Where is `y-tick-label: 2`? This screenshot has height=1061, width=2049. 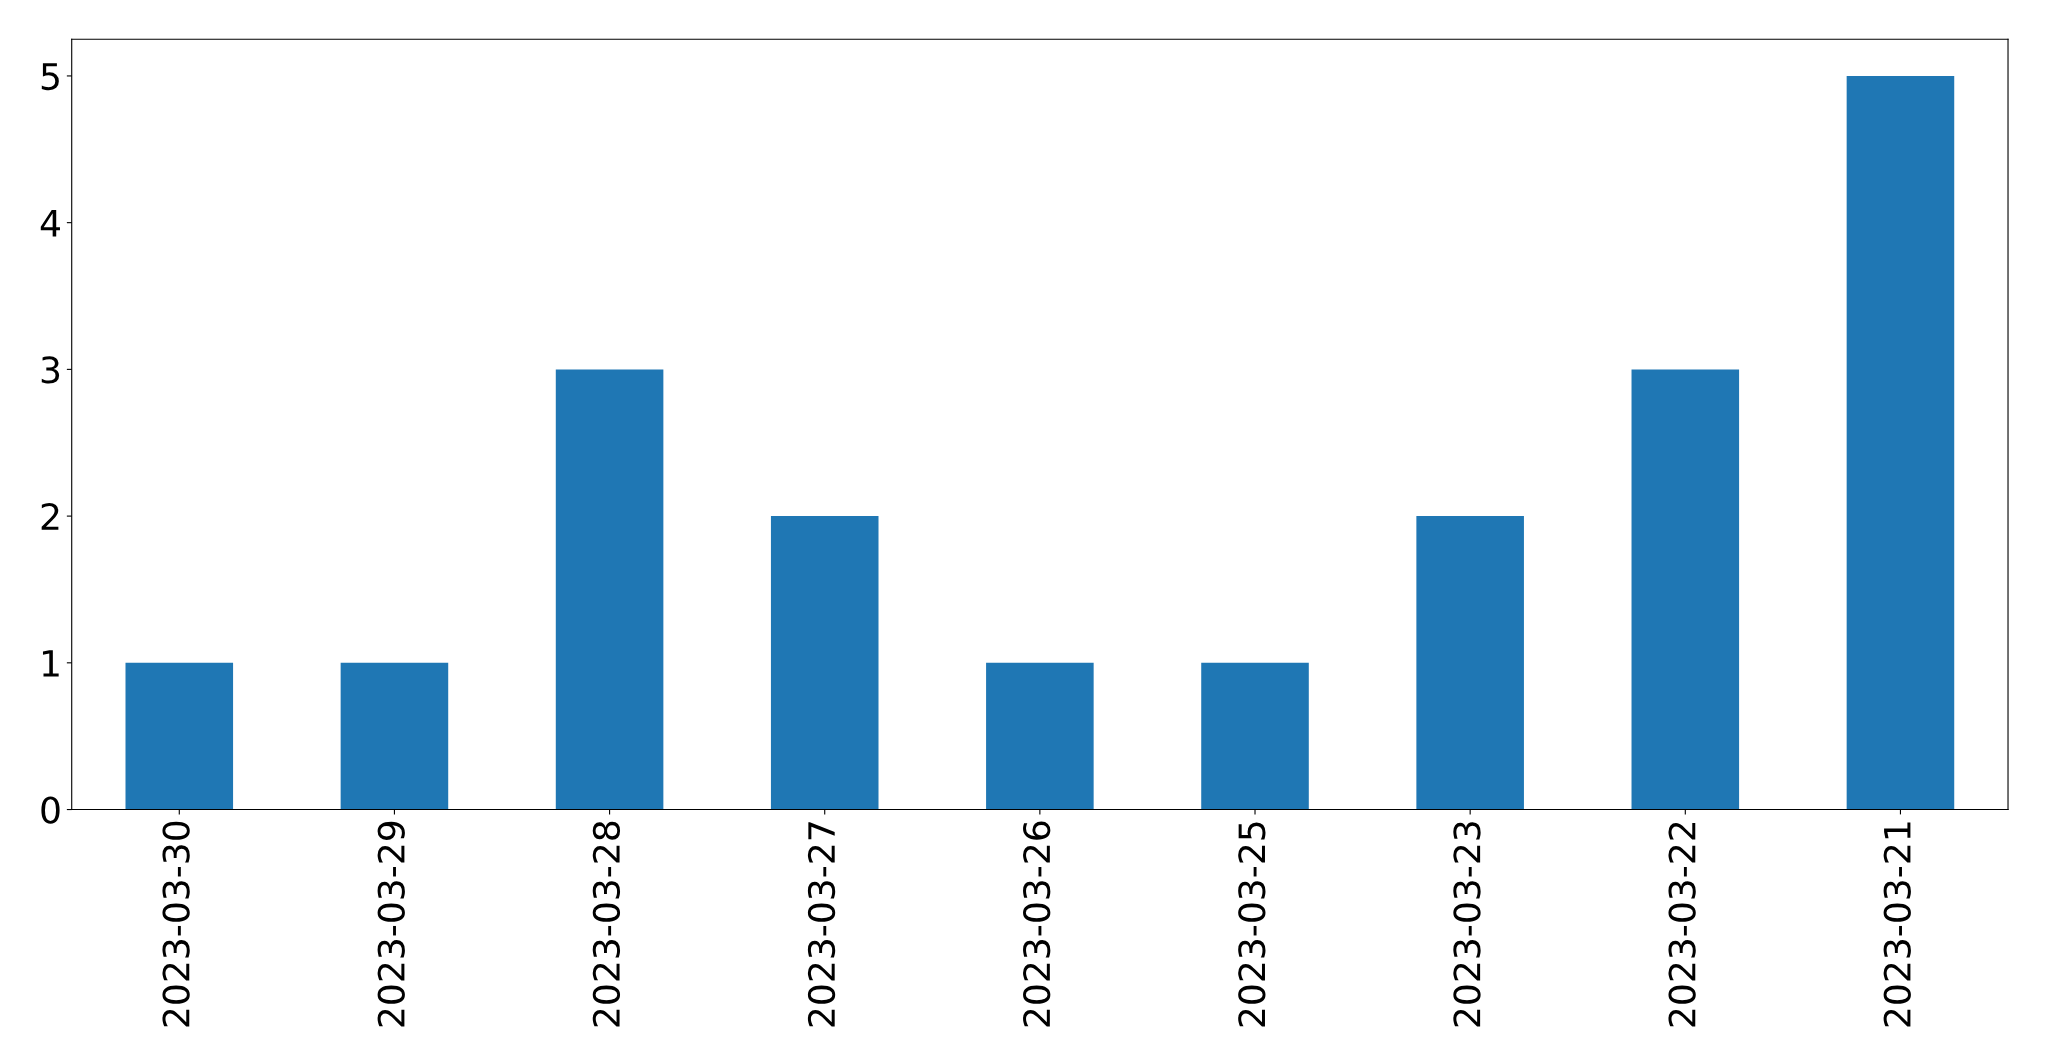
y-tick-label: 2 is located at coordinates (50, 516).